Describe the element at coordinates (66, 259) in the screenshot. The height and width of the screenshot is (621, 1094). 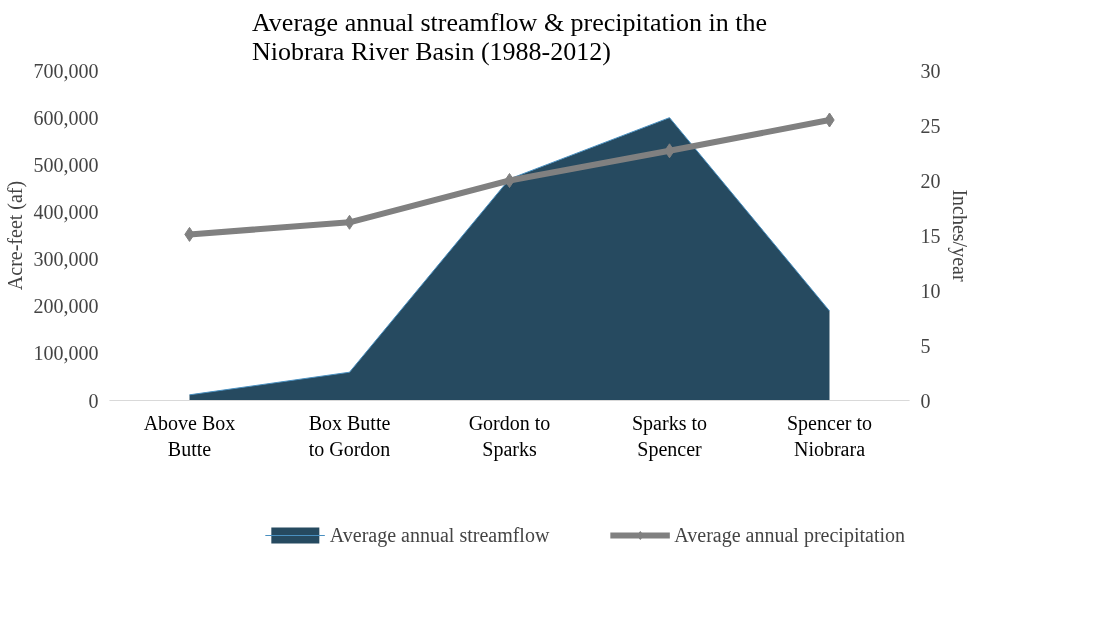
I see `y-tick-label: 300,000` at that location.